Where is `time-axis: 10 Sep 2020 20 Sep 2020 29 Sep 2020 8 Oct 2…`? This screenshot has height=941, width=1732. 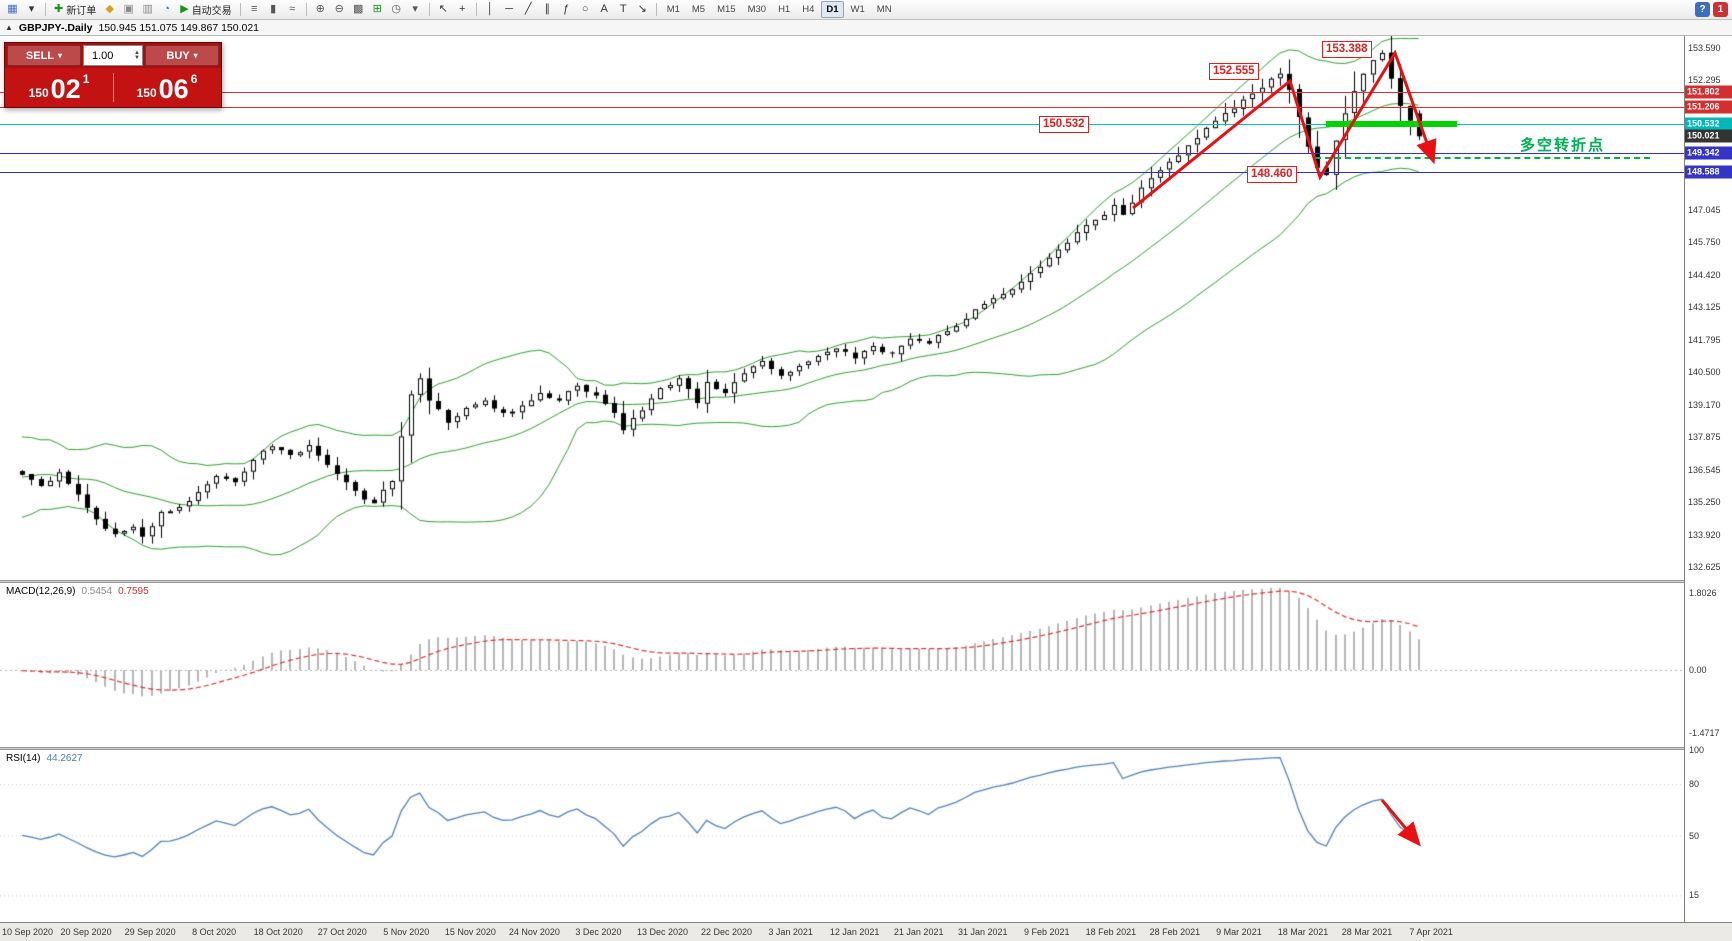 time-axis: 10 Sep 2020 20 Sep 2020 29 Sep 2020 8 Oct 2… is located at coordinates (866, 931).